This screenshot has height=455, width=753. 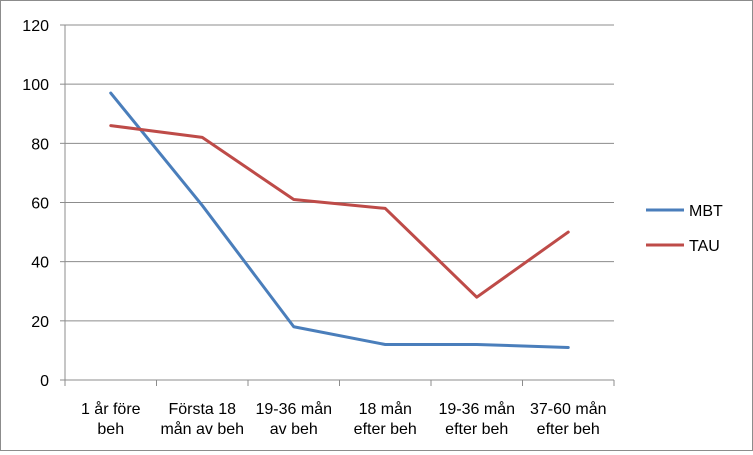 What do you see at coordinates (385, 419) in the screenshot?
I see `x-tick-label: 18 mån efter beh` at bounding box center [385, 419].